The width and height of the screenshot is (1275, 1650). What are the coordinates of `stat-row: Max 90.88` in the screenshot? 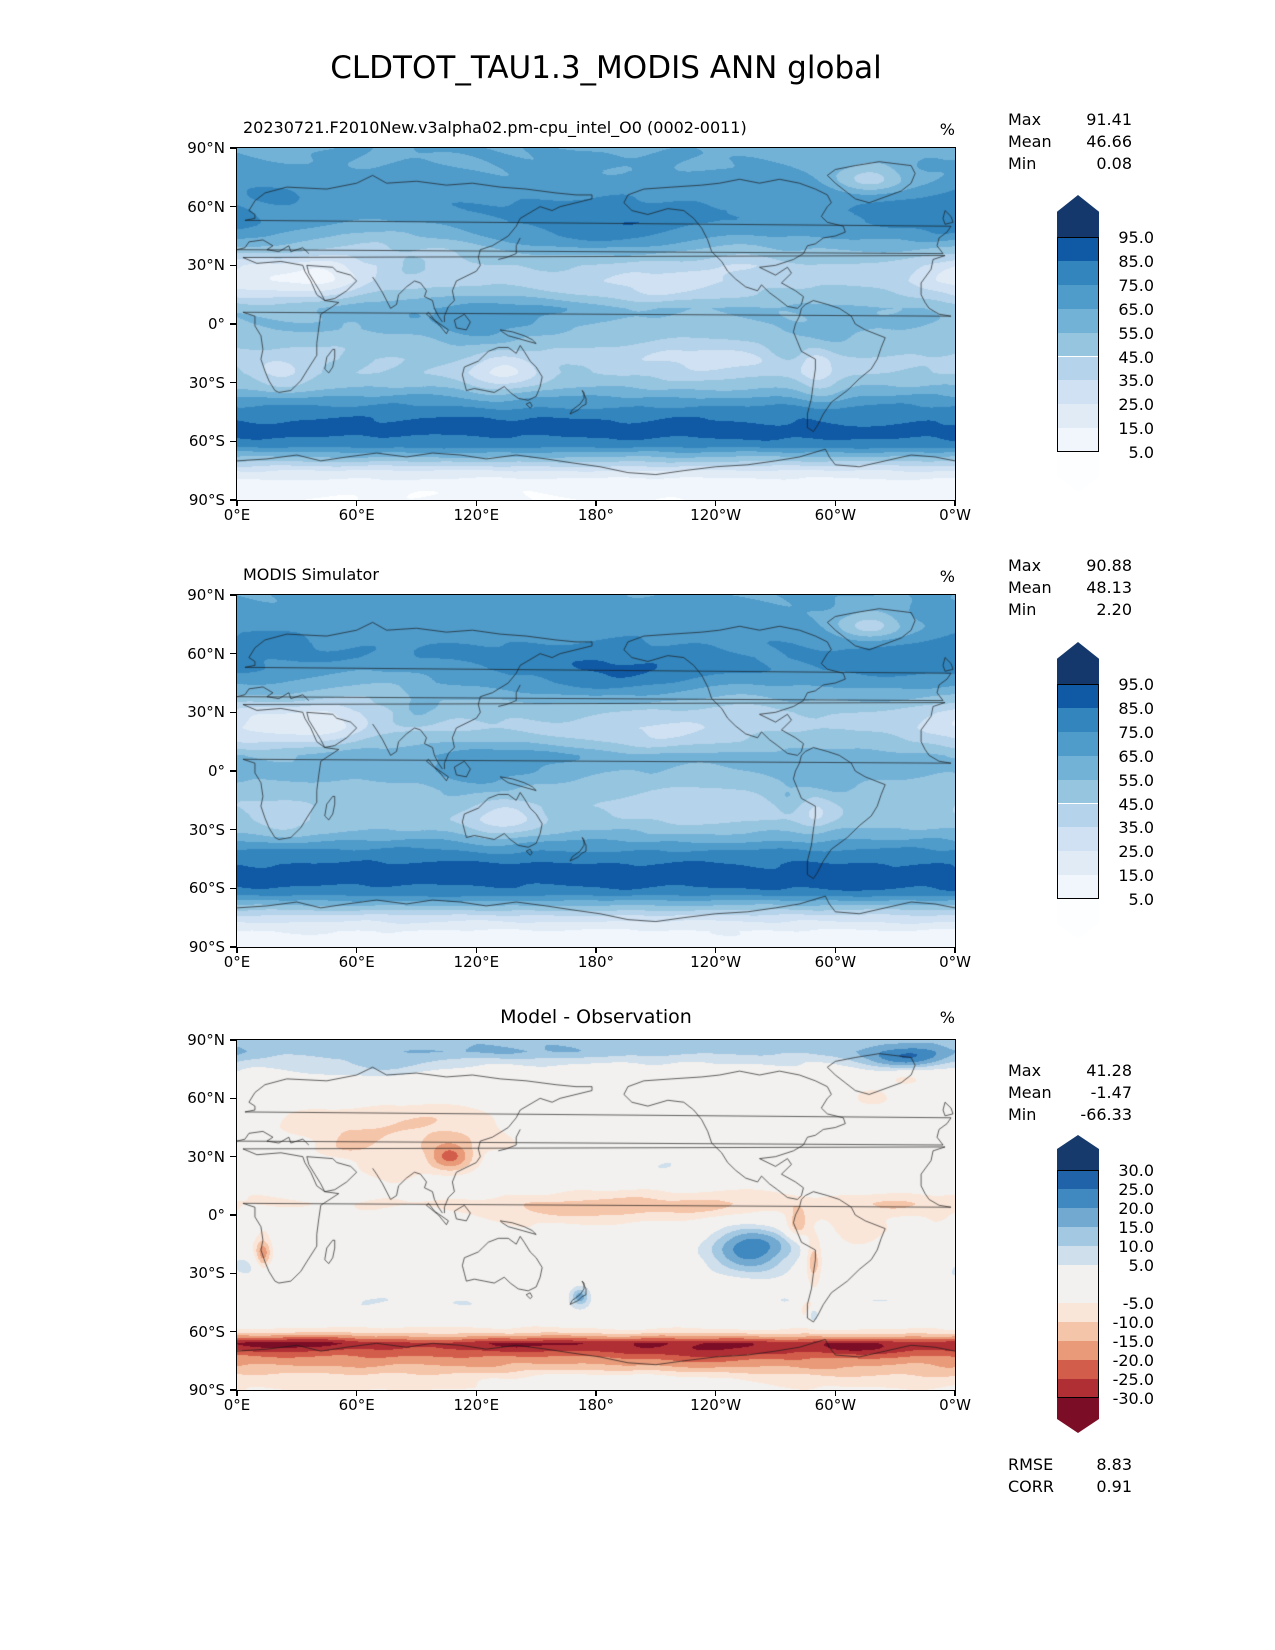 It's located at (1070, 567).